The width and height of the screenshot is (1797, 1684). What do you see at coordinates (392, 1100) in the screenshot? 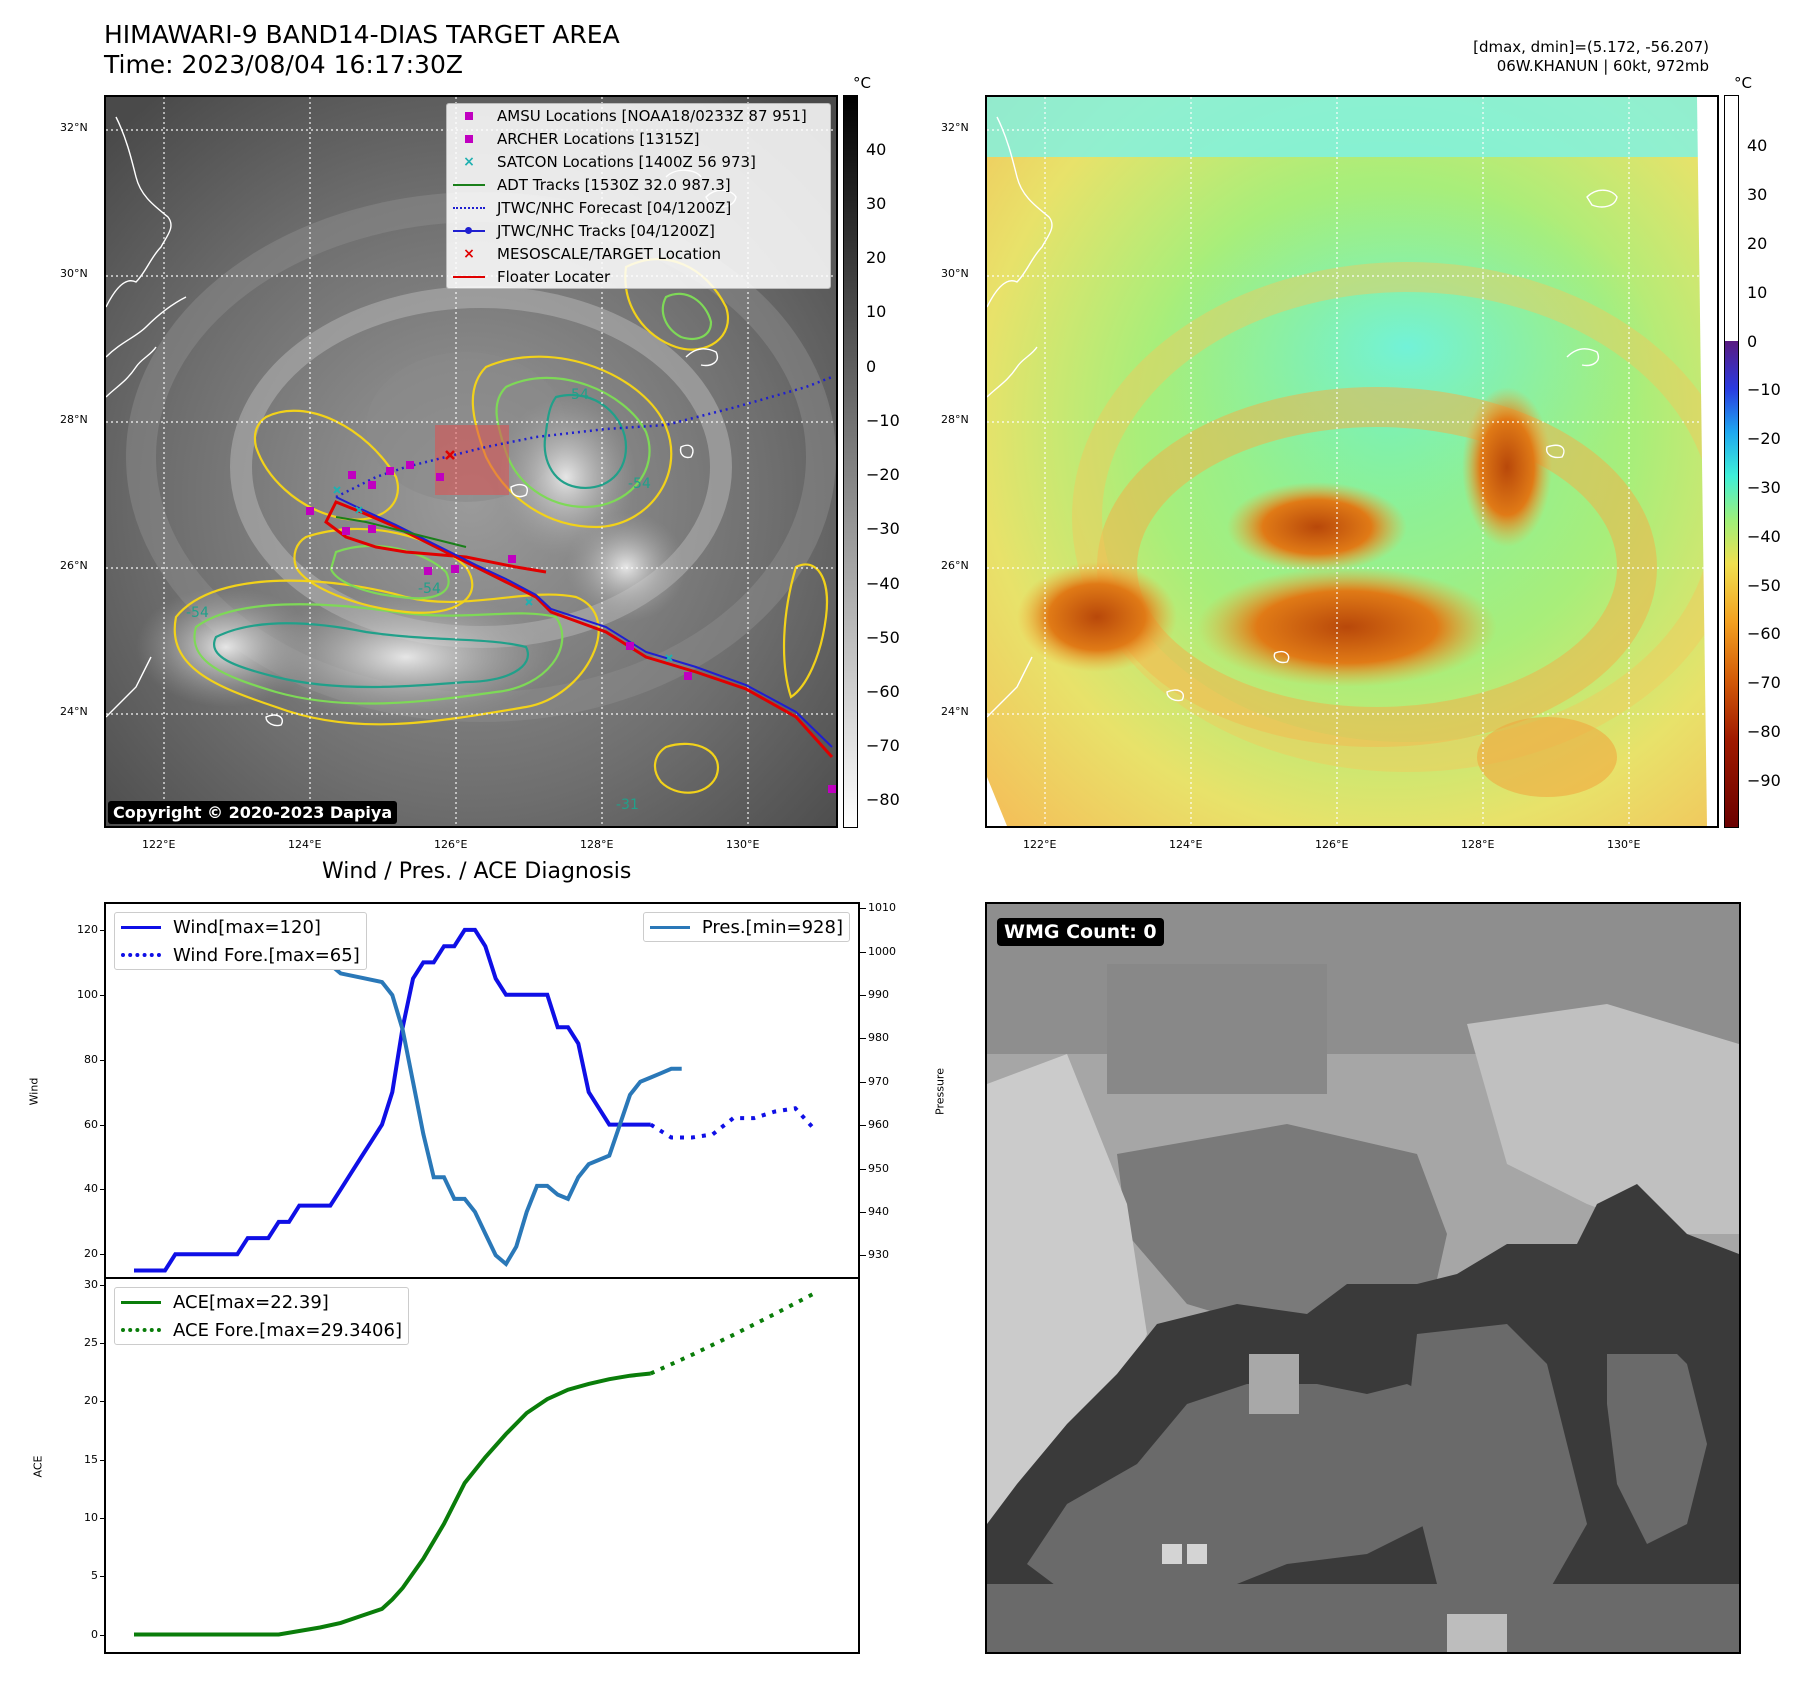
I see `series-line-wind` at bounding box center [392, 1100].